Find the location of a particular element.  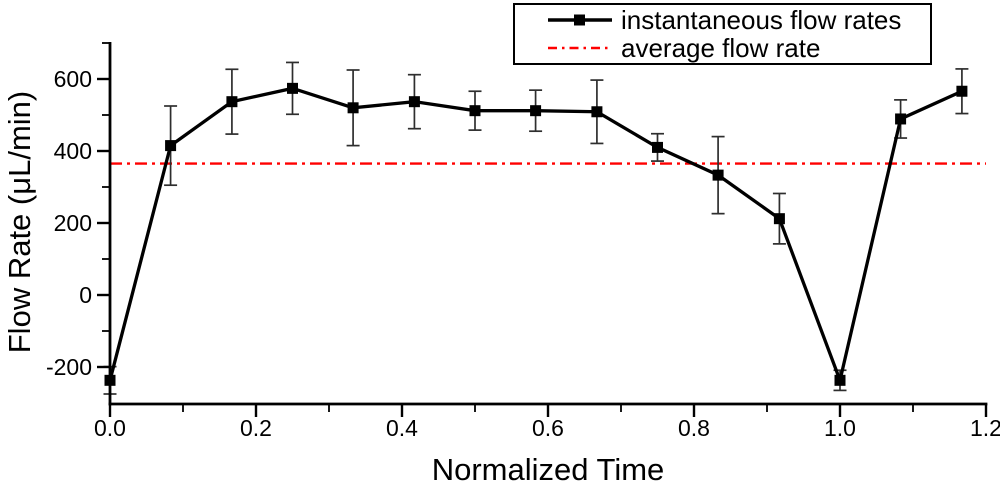

legend-label-average: average flow rate is located at coordinates (721, 47).